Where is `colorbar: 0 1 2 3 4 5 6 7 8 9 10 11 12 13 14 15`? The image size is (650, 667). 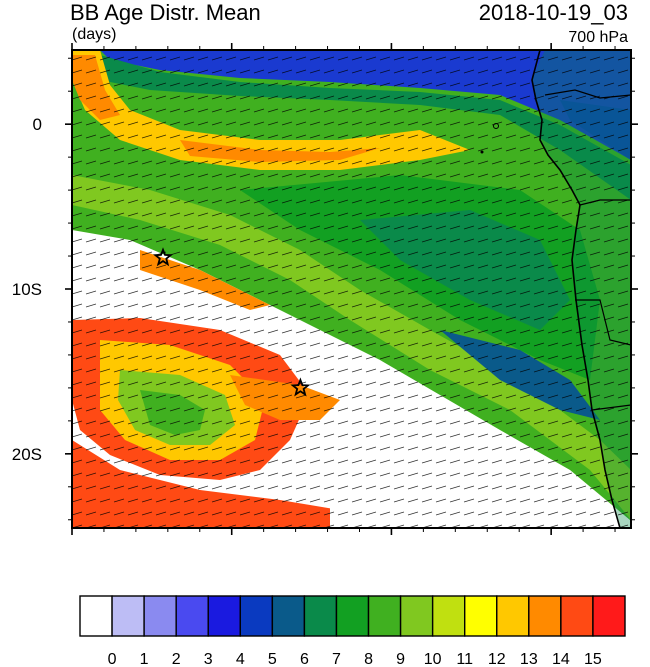 colorbar: 0 1 2 3 4 5 6 7 8 9 10 11 12 13 14 15 is located at coordinates (352, 631).